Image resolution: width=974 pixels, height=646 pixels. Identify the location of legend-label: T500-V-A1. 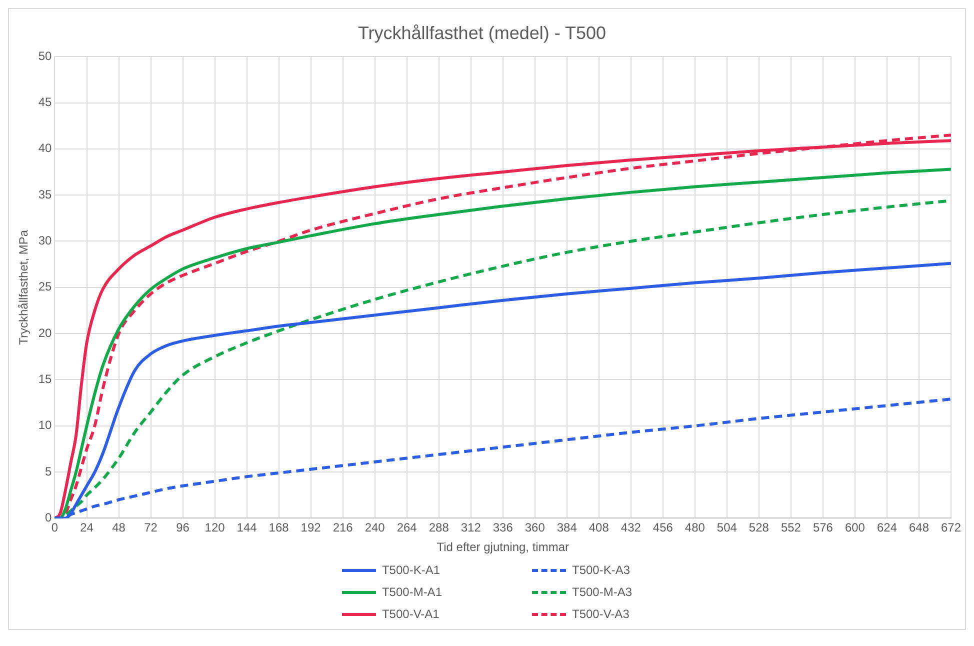
(411, 614).